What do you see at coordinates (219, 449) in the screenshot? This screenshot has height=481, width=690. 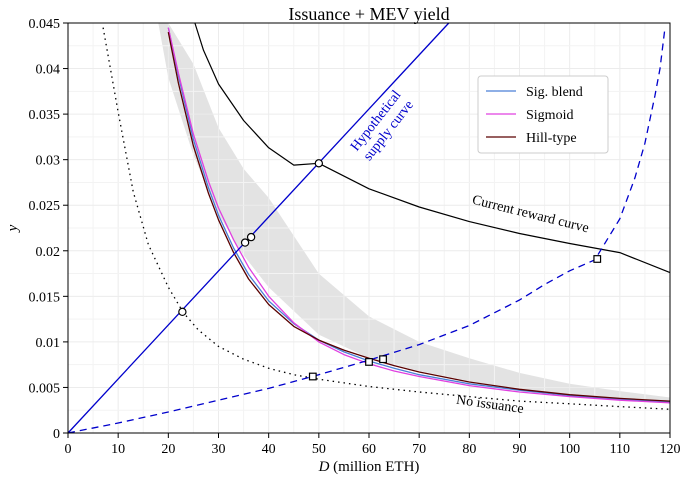 I see `x-tick-label: 30` at bounding box center [219, 449].